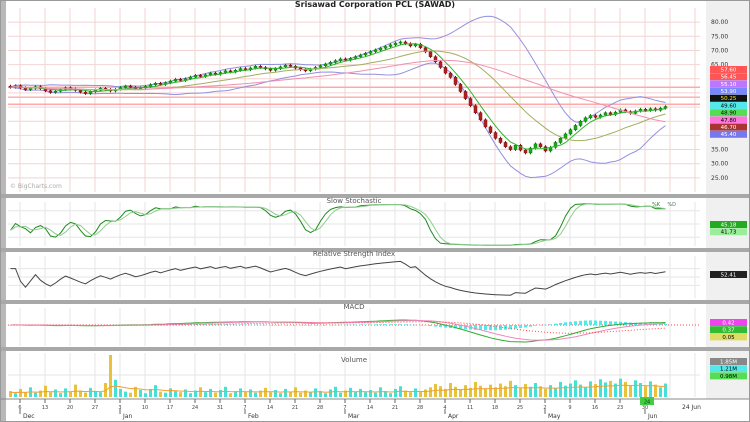  What do you see at coordinates (728, 370) in the screenshot?
I see `volume-badge-value: 1.21M` at bounding box center [728, 370].